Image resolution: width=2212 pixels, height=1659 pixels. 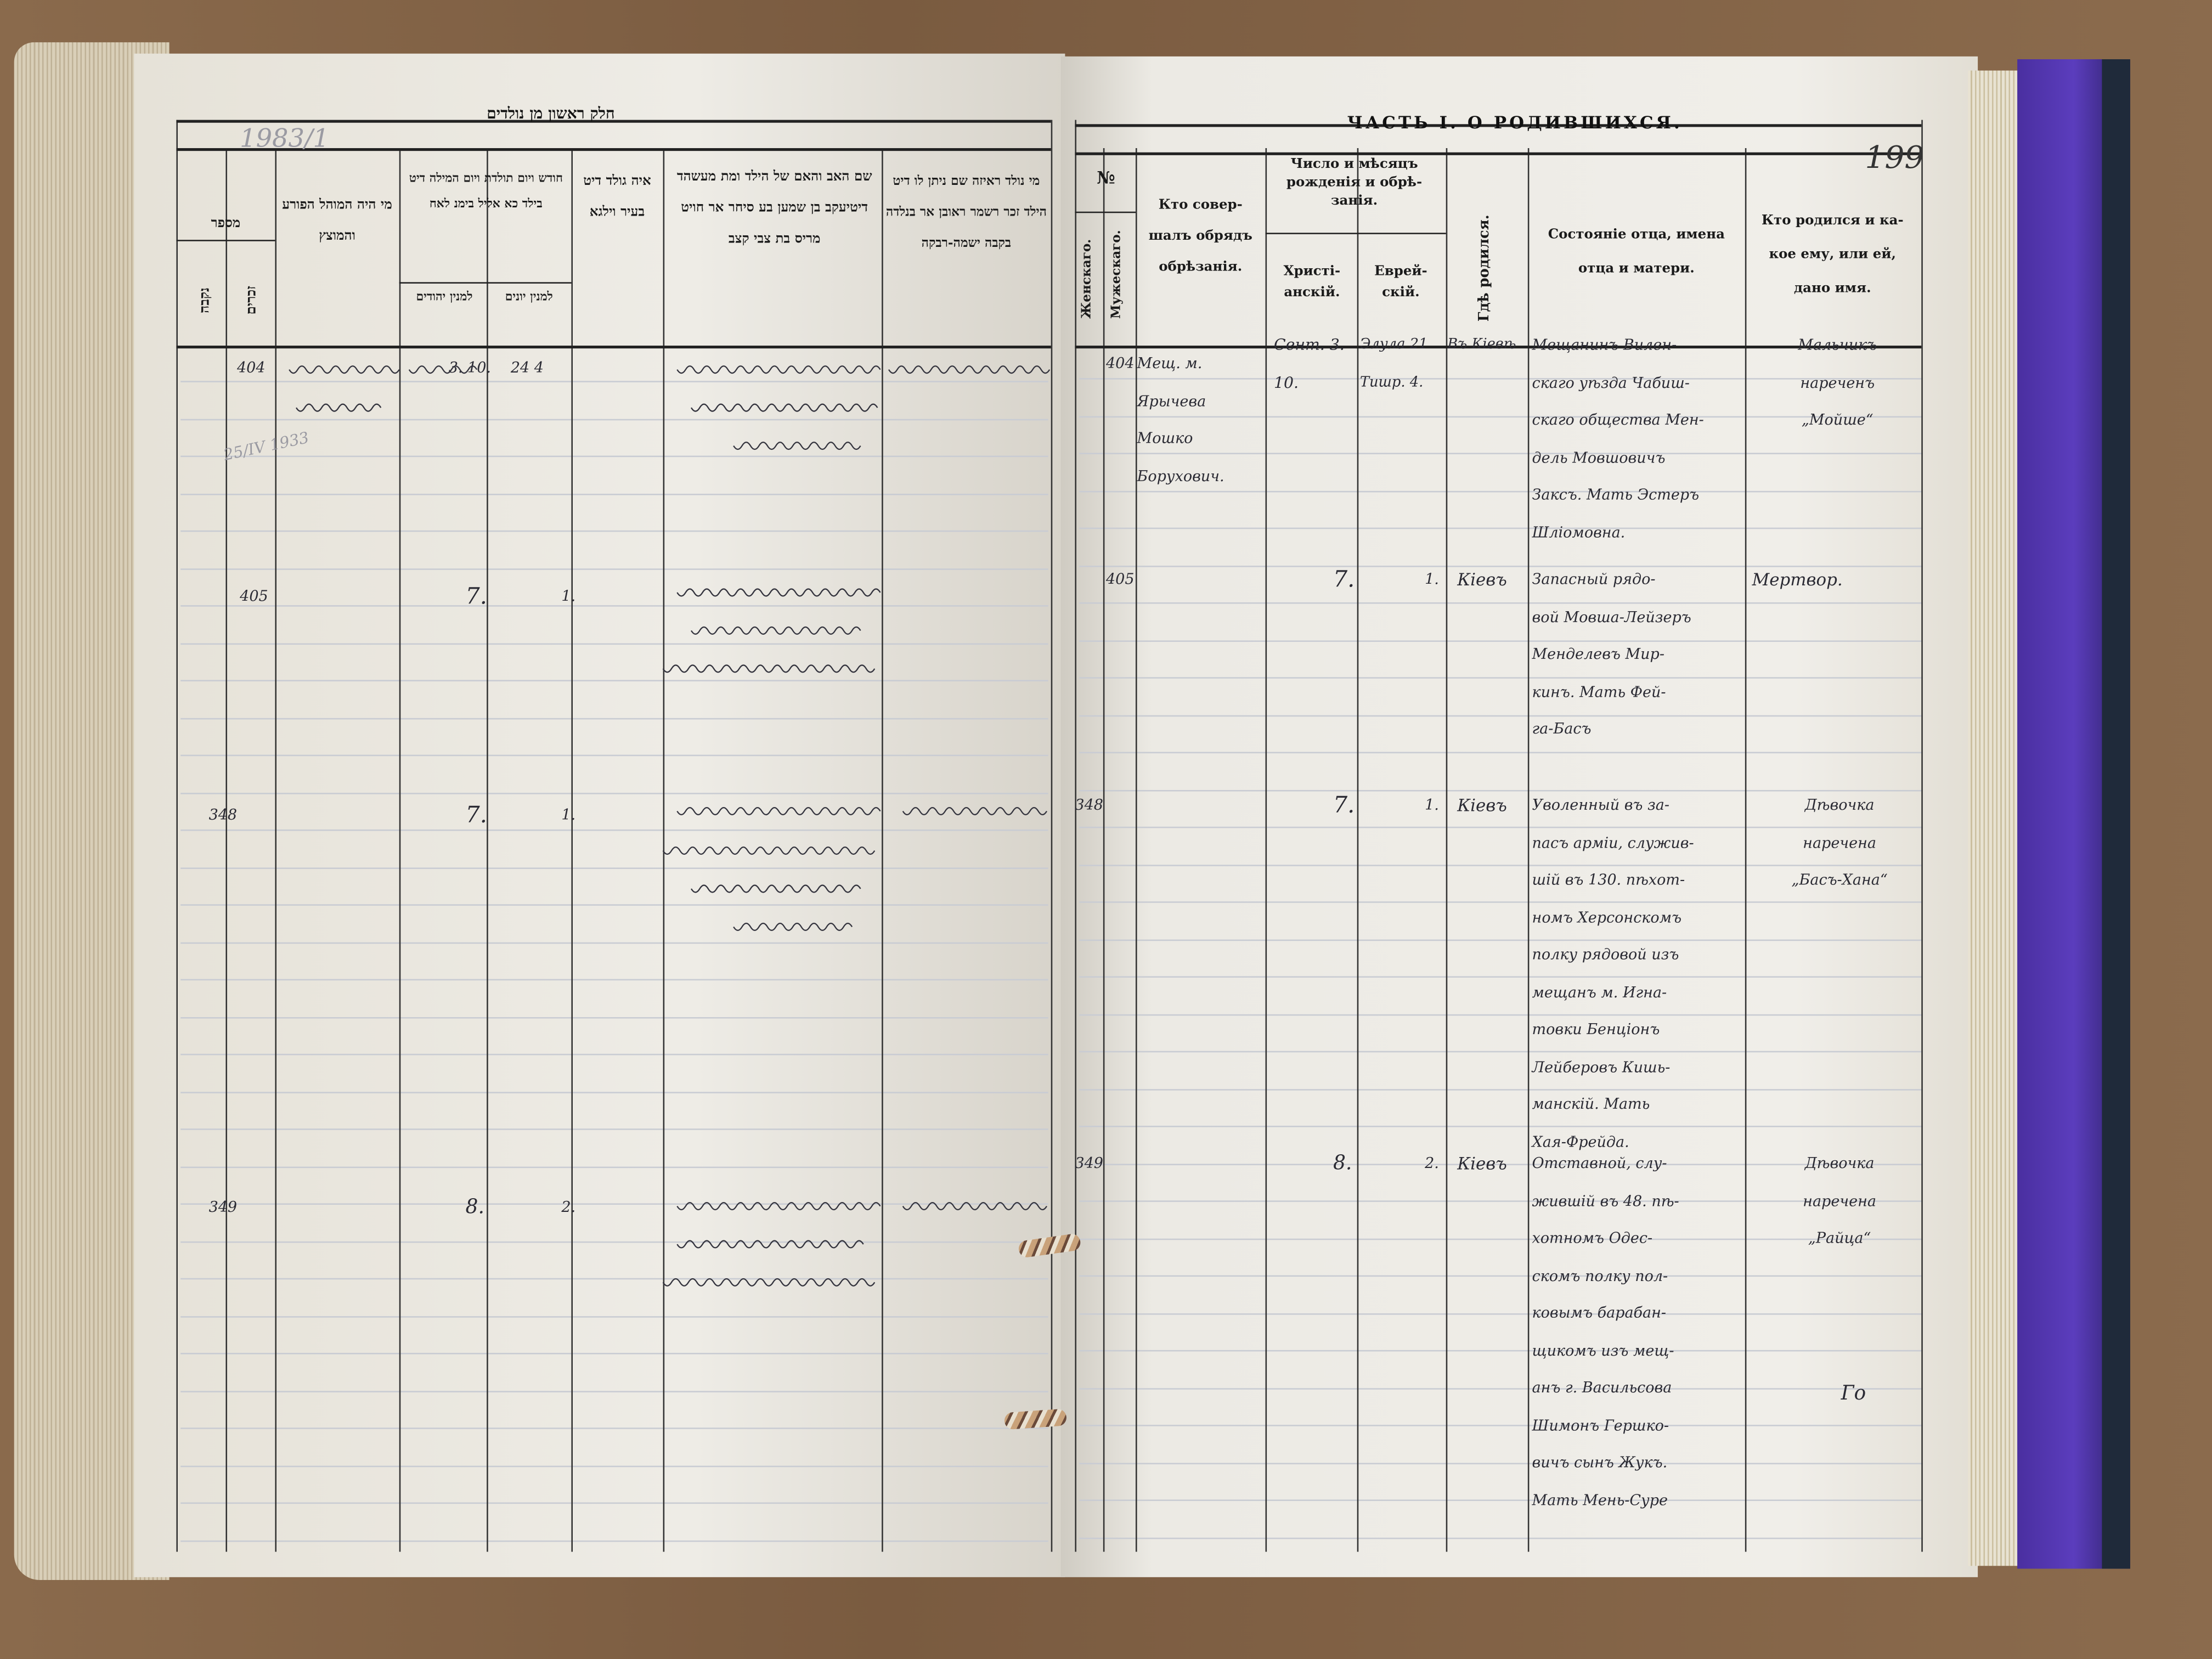 I want to click on header-performer: Кто совер- шалъ обрядъ обрѣзанія., so click(x=1200, y=236).